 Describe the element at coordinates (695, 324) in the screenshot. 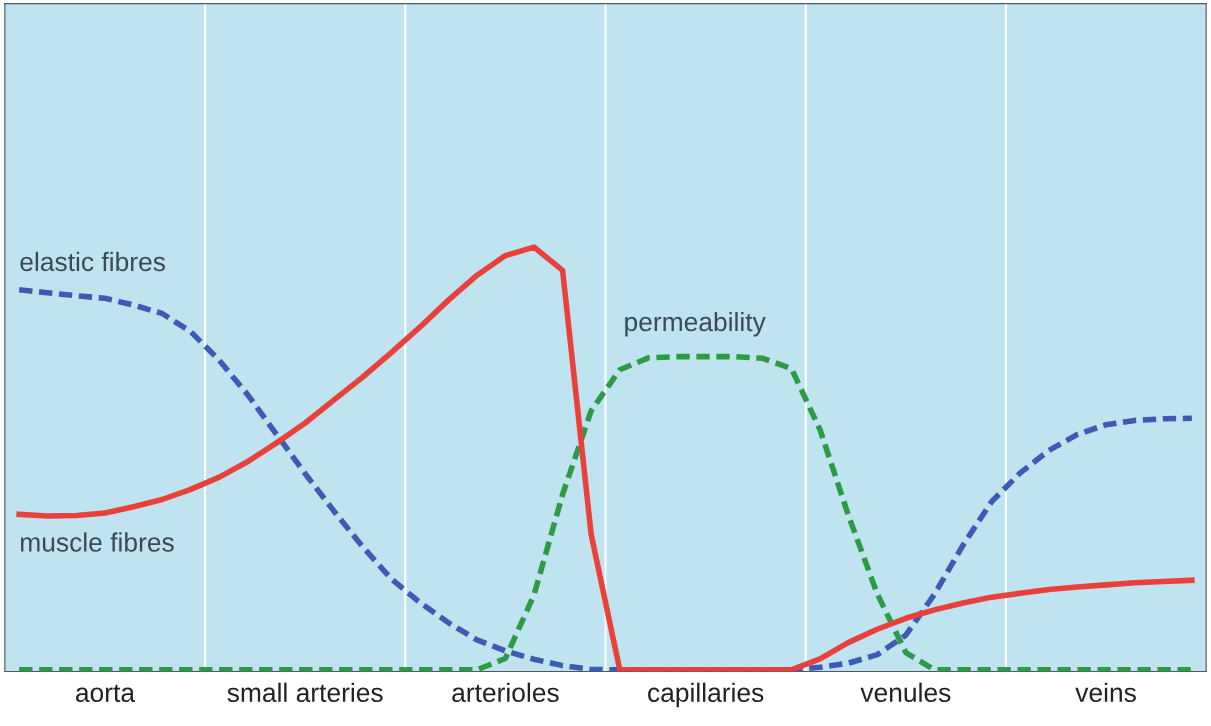

I see `series-label: permeability` at that location.